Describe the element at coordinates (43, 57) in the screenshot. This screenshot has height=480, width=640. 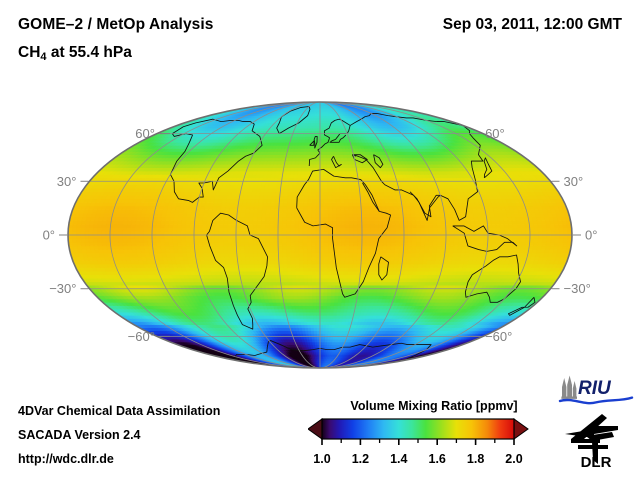
I see `species-subscript: 4` at that location.